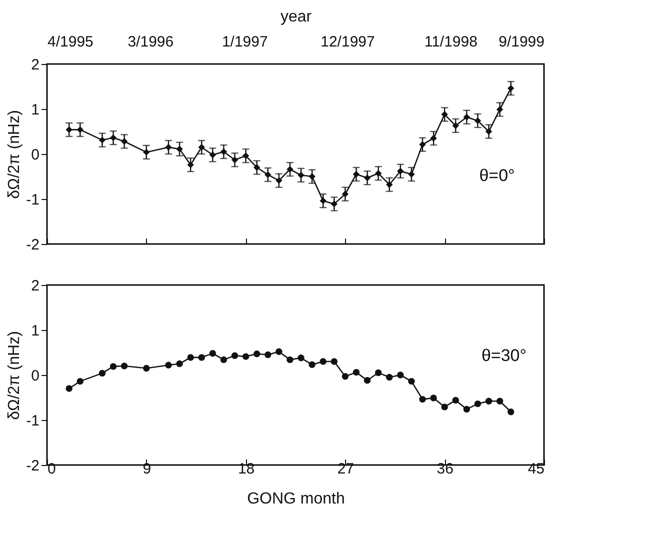 This screenshot has width=646, height=545. What do you see at coordinates (151, 42) in the screenshot?
I see `x2-tick-label: 3/1996` at bounding box center [151, 42].